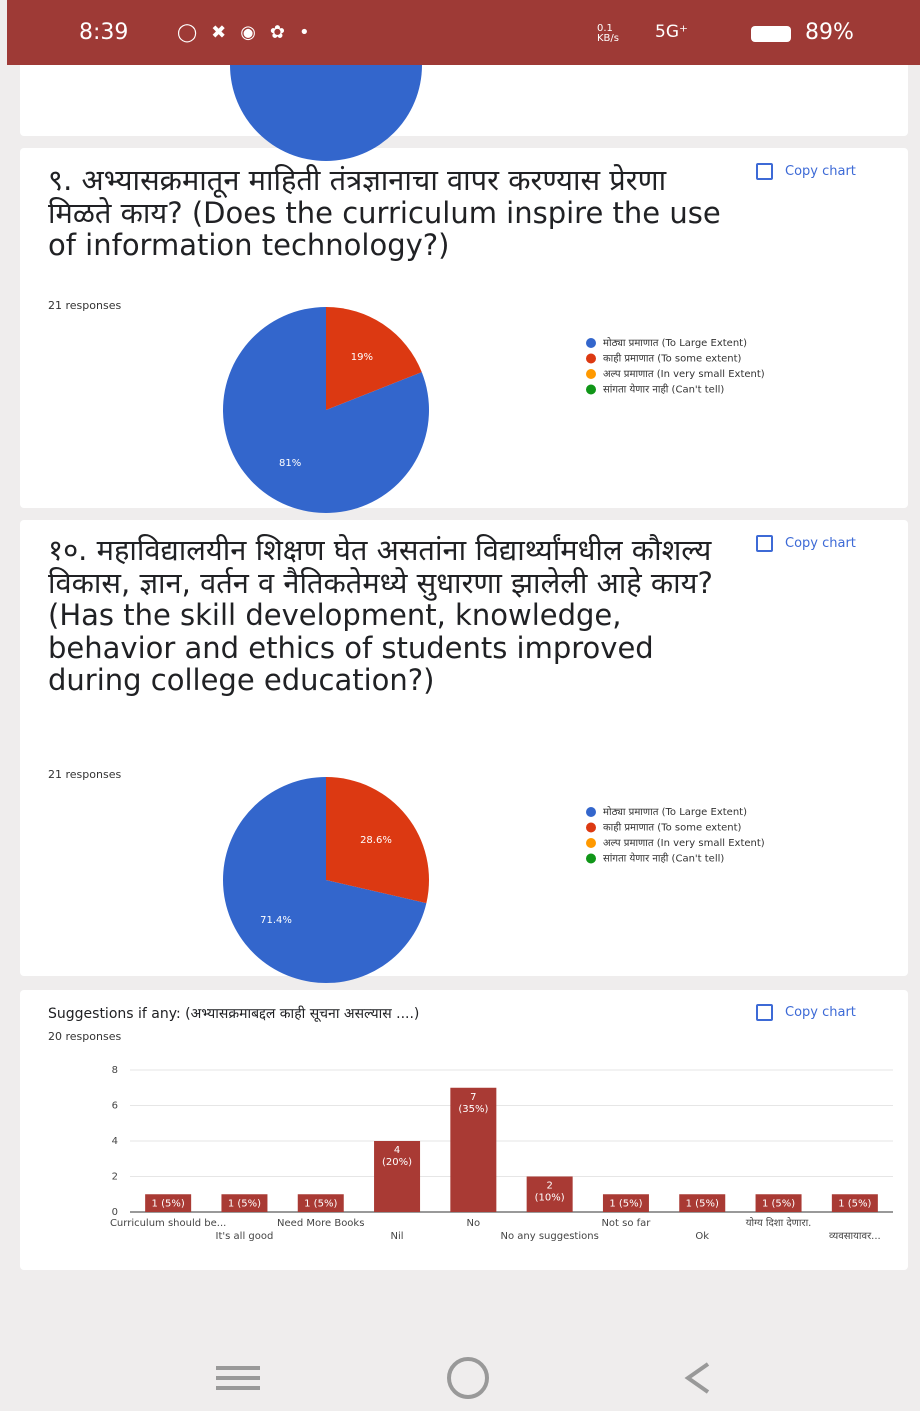  I want to click on y-tick-label: 6, so click(115, 1106).